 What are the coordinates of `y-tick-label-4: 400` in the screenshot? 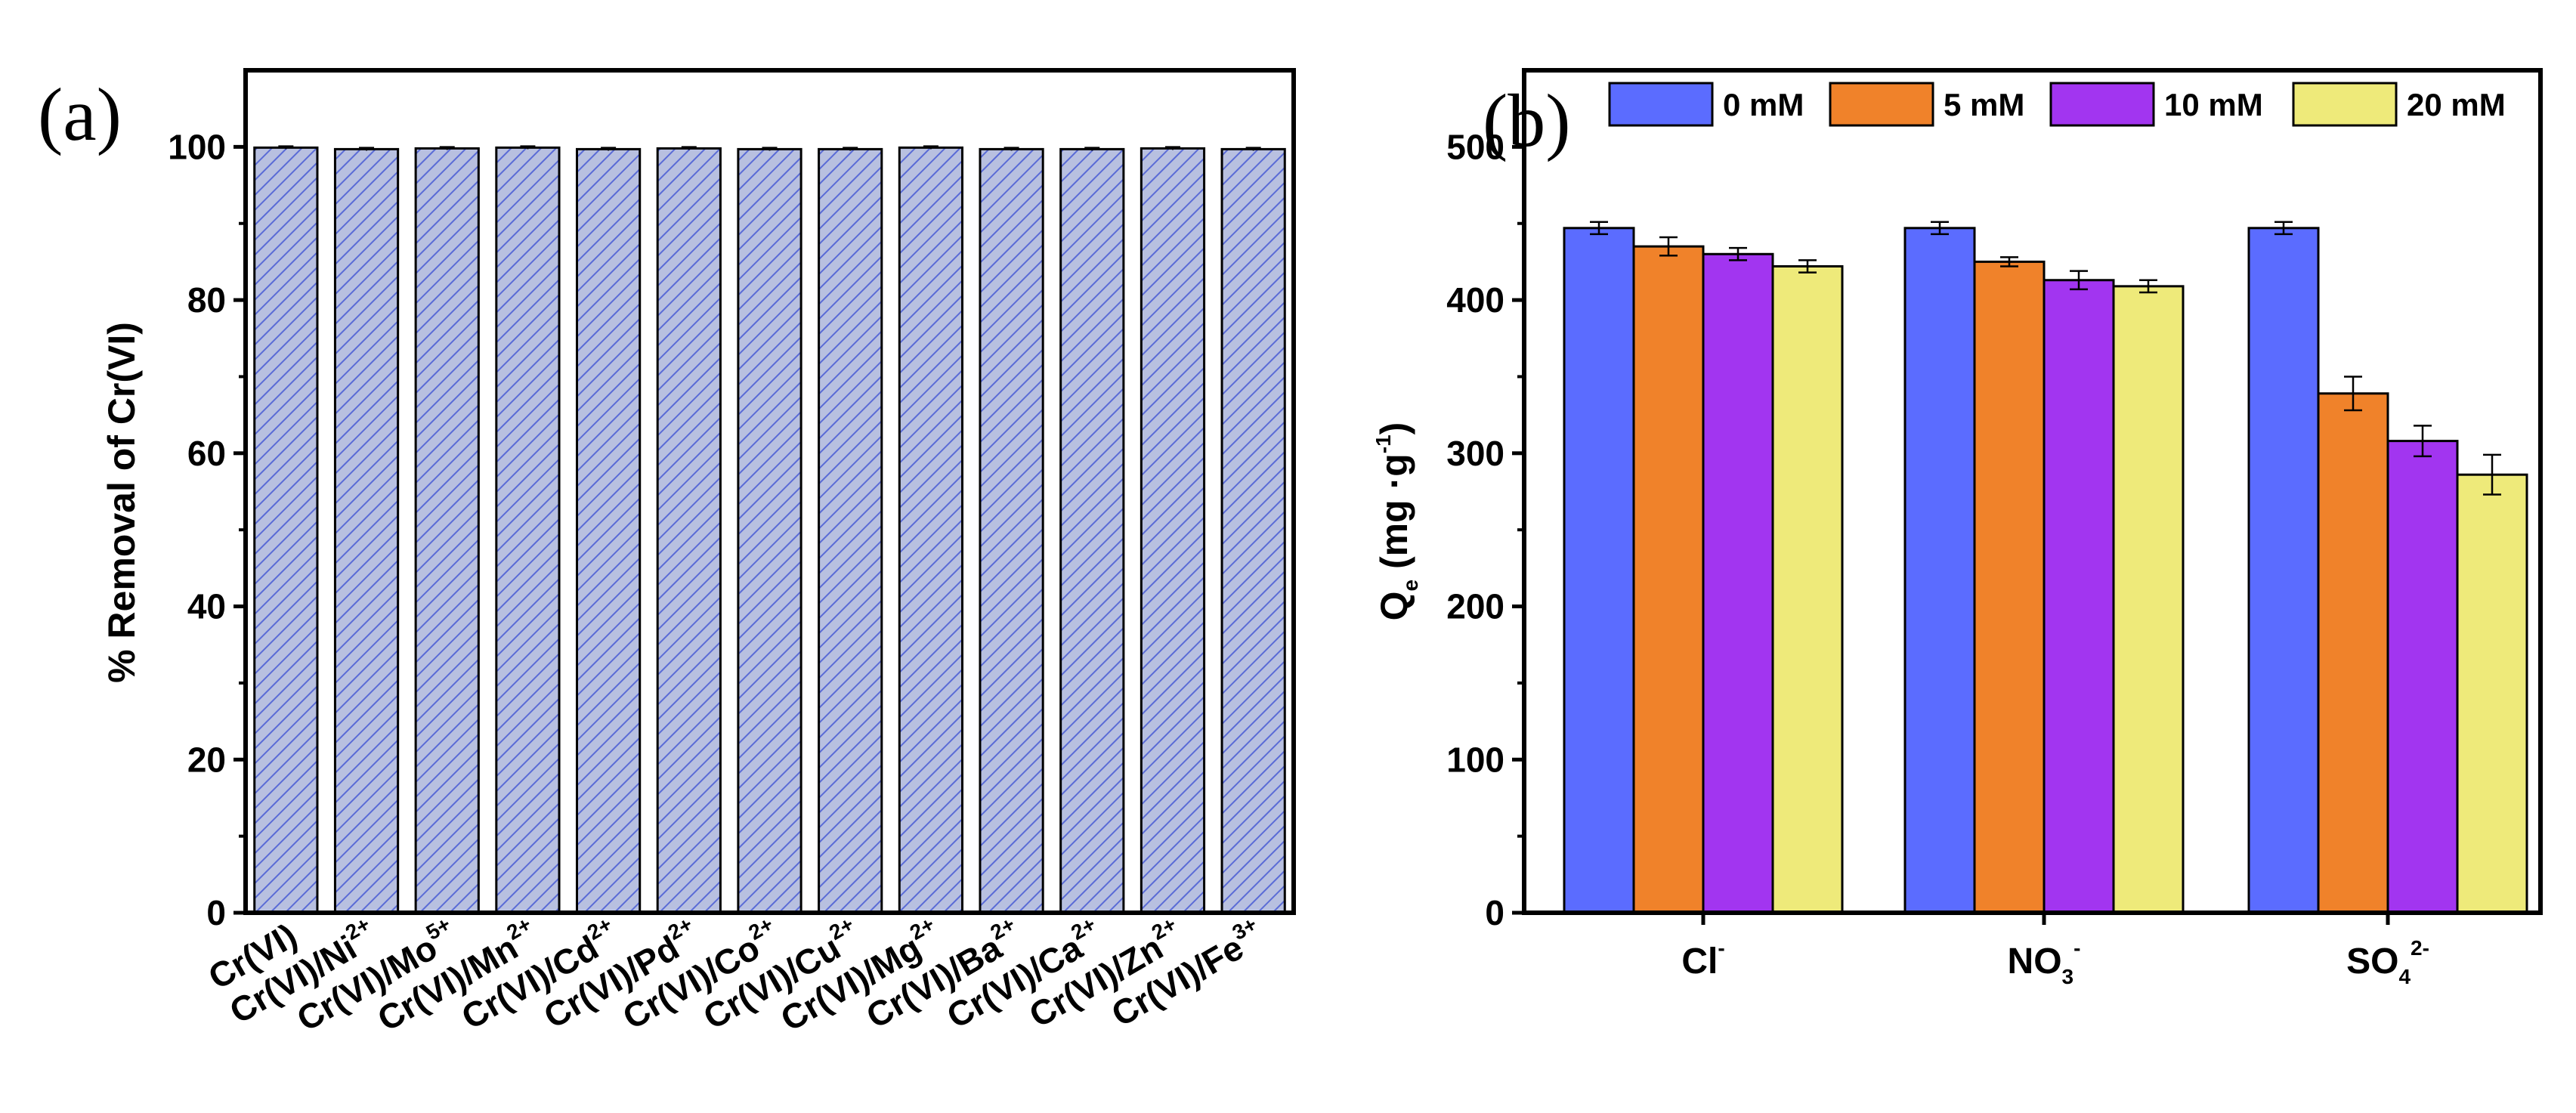 It's located at (1475, 300).